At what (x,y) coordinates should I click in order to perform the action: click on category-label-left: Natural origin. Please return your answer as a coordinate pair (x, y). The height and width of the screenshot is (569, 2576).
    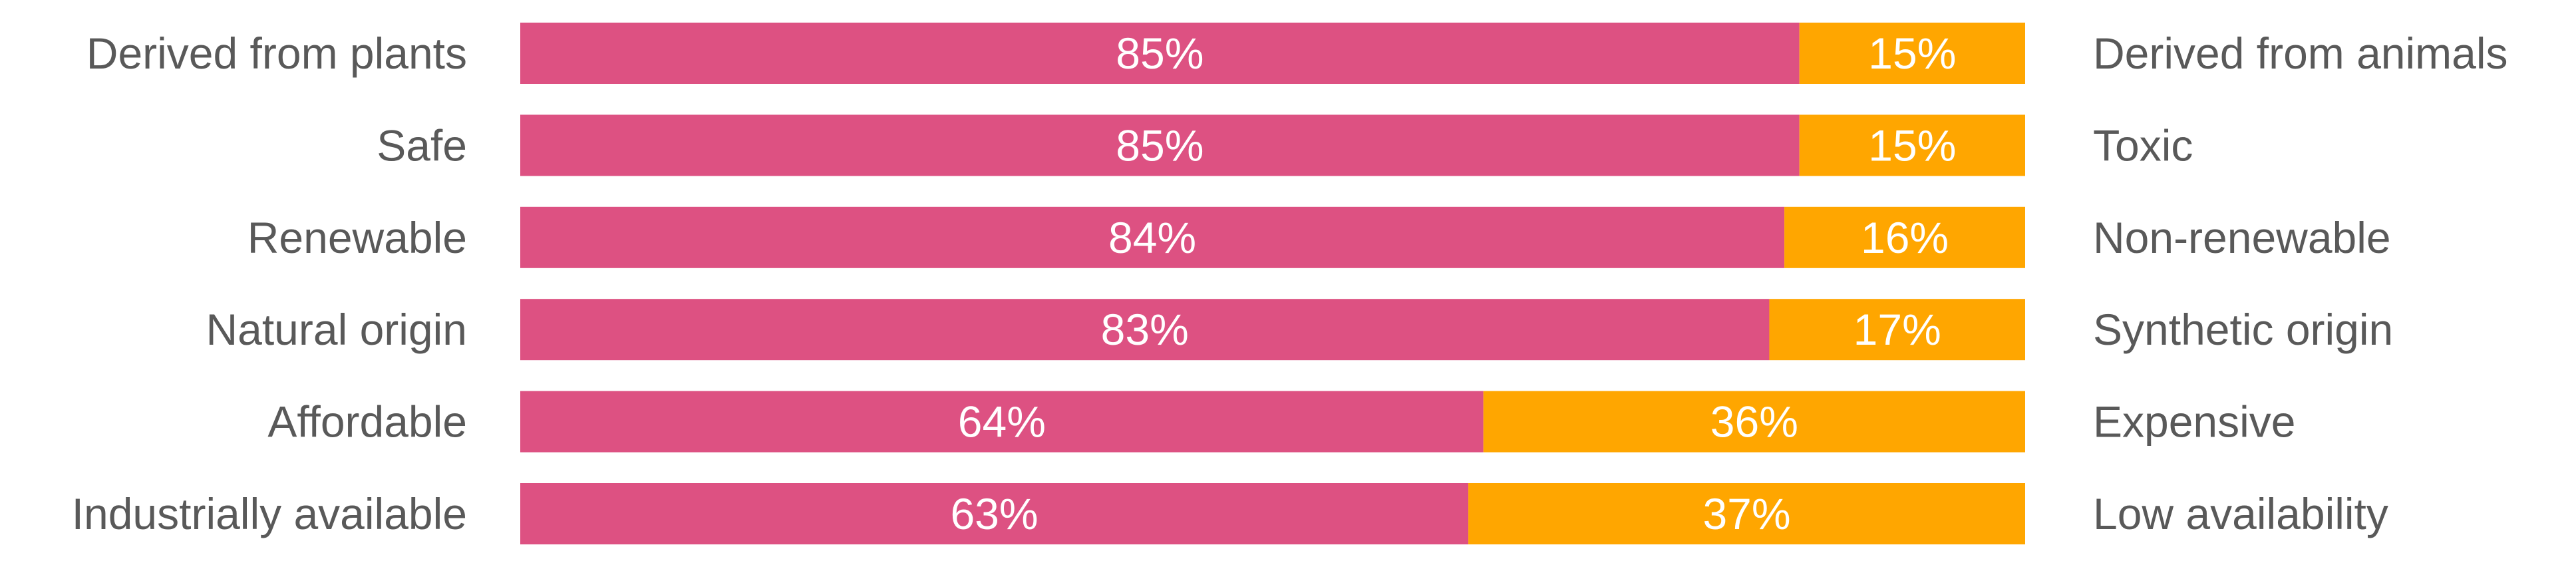
    Looking at the image, I should click on (336, 329).